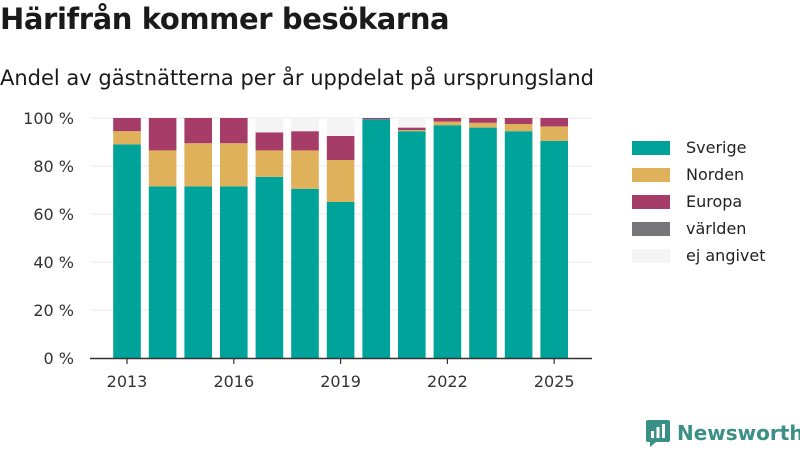 This screenshot has height=450, width=800. Describe the element at coordinates (59, 358) in the screenshot. I see `y-tick-label: 0 %` at that location.